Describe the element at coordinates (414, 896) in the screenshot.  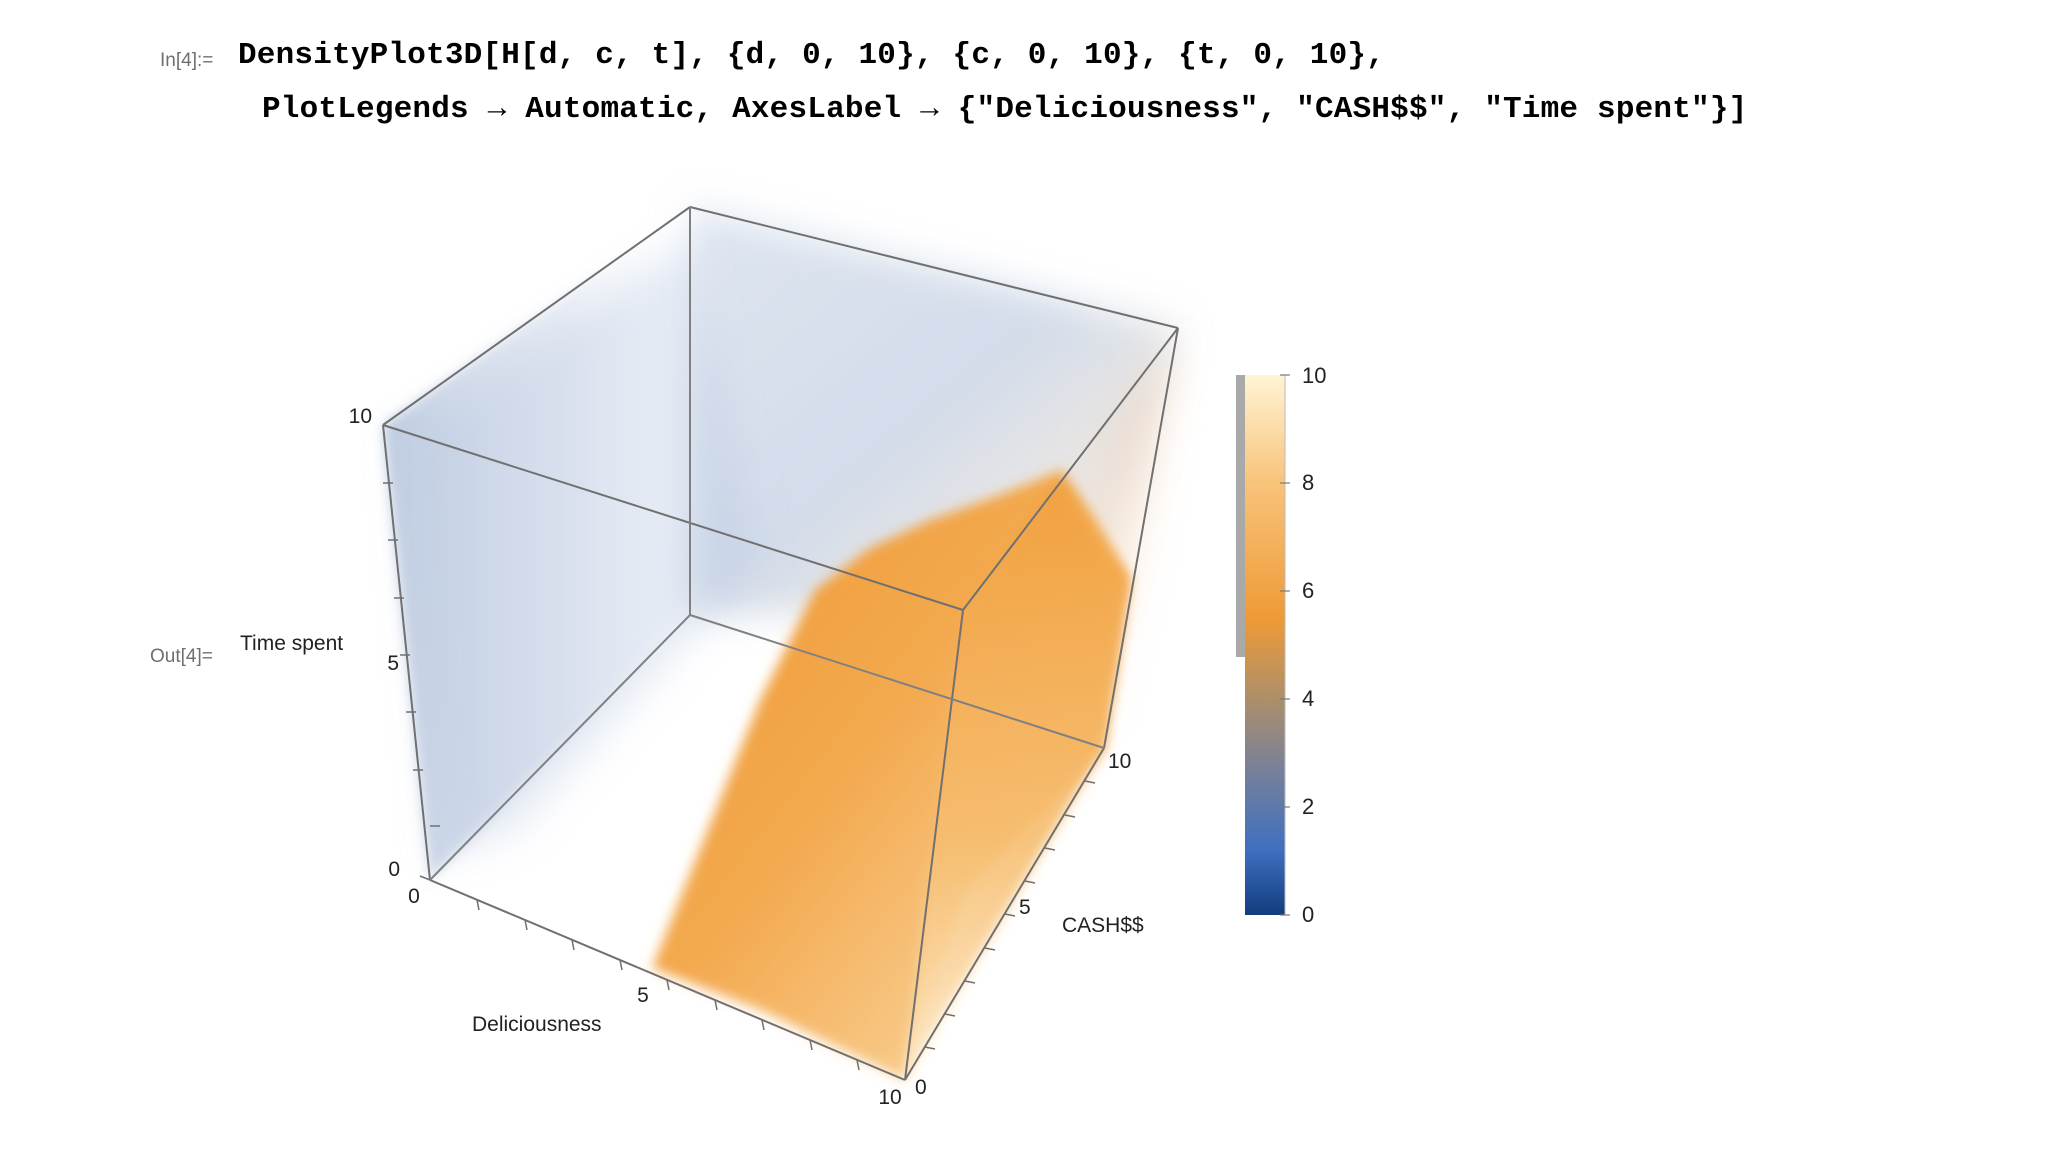
I see `x-tick-label-0: 0` at that location.